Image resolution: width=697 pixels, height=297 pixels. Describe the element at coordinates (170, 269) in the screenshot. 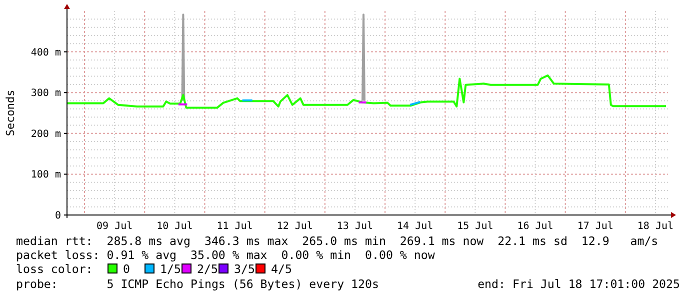

I see `legend-label: 1/5` at that location.